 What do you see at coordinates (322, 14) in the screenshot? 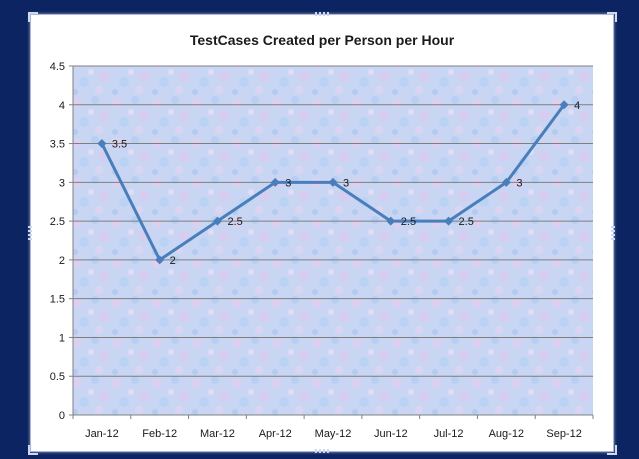
I see `resize-handle-top` at bounding box center [322, 14].